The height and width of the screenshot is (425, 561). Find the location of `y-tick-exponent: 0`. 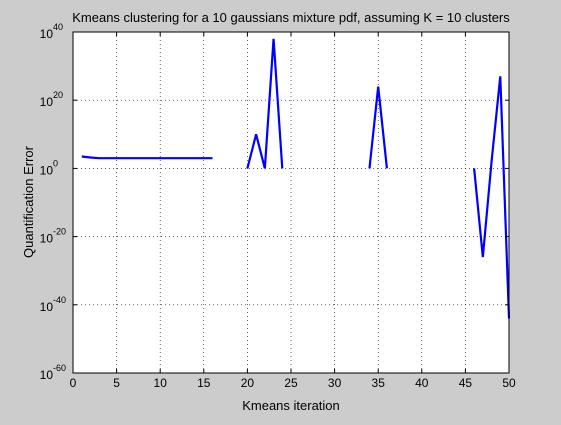

y-tick-exponent: 0 is located at coordinates (55, 163).